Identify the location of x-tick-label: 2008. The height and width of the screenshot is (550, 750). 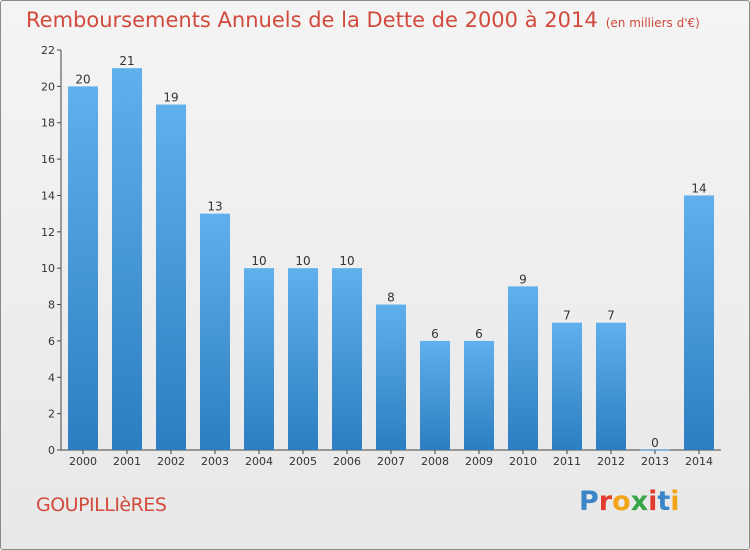
(435, 461).